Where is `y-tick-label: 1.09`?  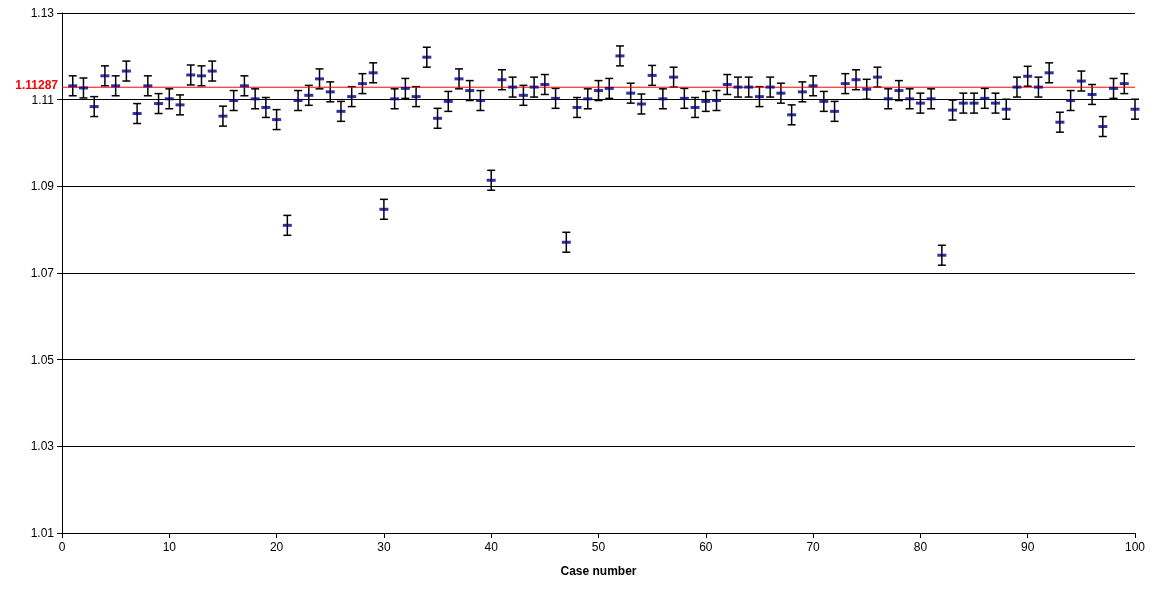
y-tick-label: 1.09 is located at coordinates (42, 186).